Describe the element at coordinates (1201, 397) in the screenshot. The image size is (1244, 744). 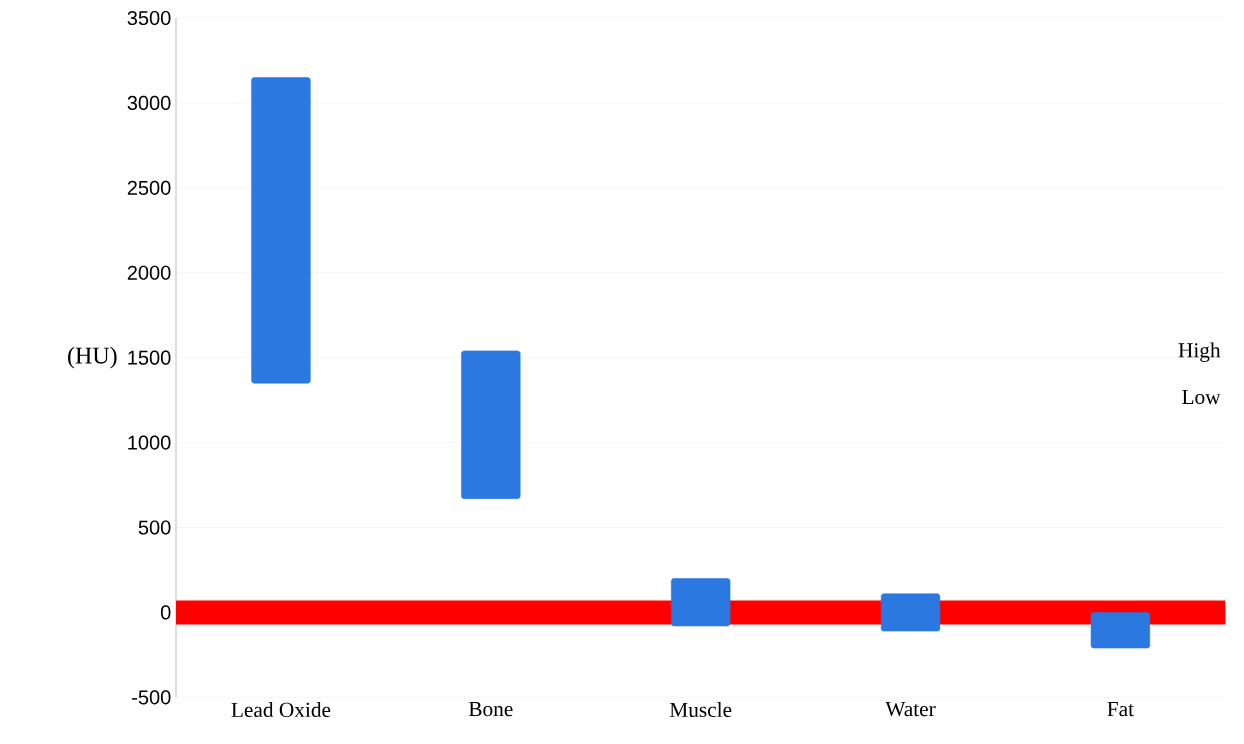
I see `annotation: Low` at that location.